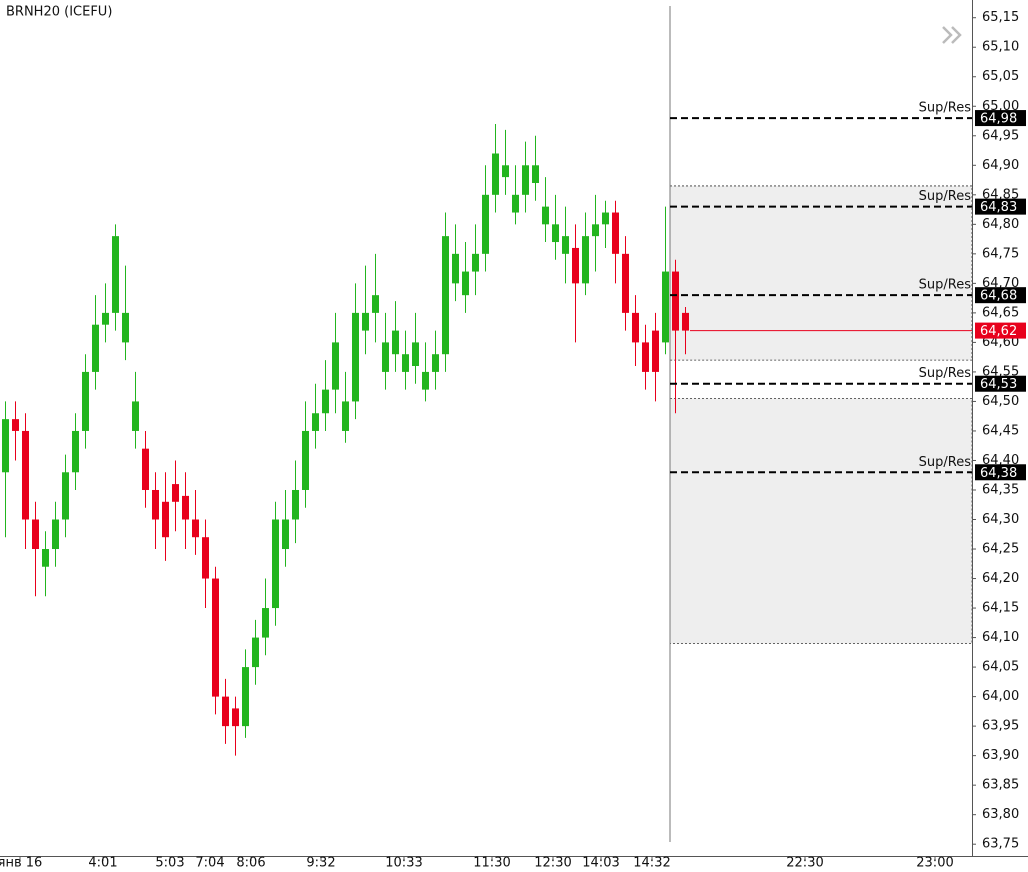  What do you see at coordinates (1000, 667) in the screenshot?
I see `y-tick-label: 64,05` at bounding box center [1000, 667].